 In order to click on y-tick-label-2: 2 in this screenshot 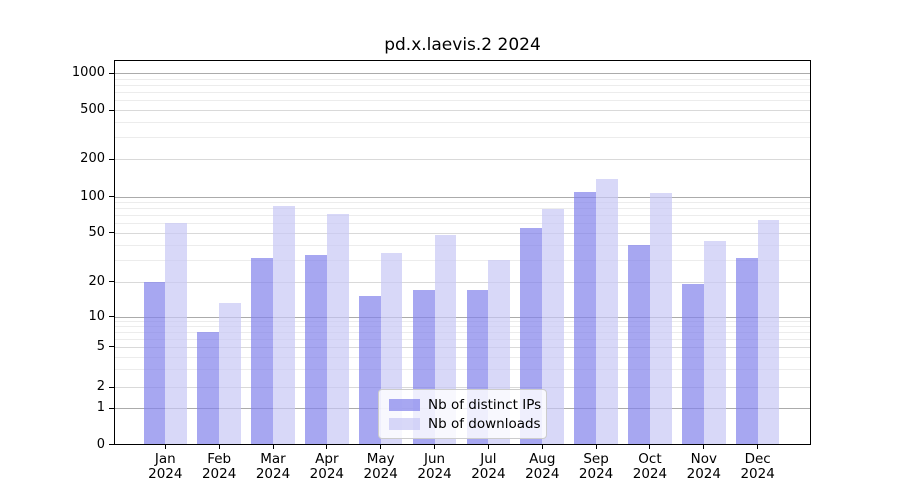, I will do `click(100, 386)`.